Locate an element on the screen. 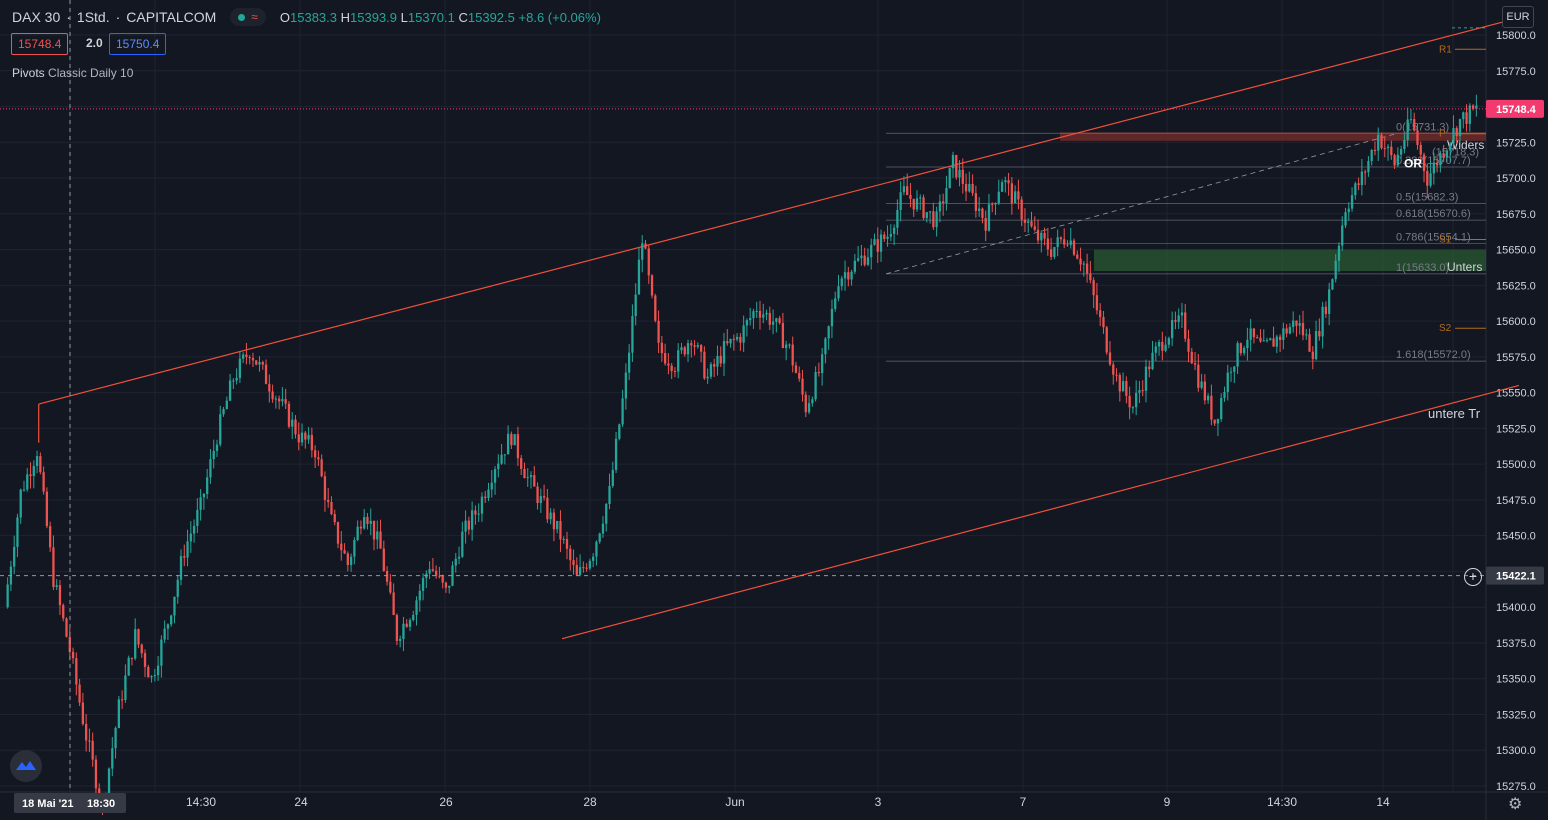 This screenshot has width=1548, height=820. y-axis-tick-label: 15650.0 is located at coordinates (1516, 251).